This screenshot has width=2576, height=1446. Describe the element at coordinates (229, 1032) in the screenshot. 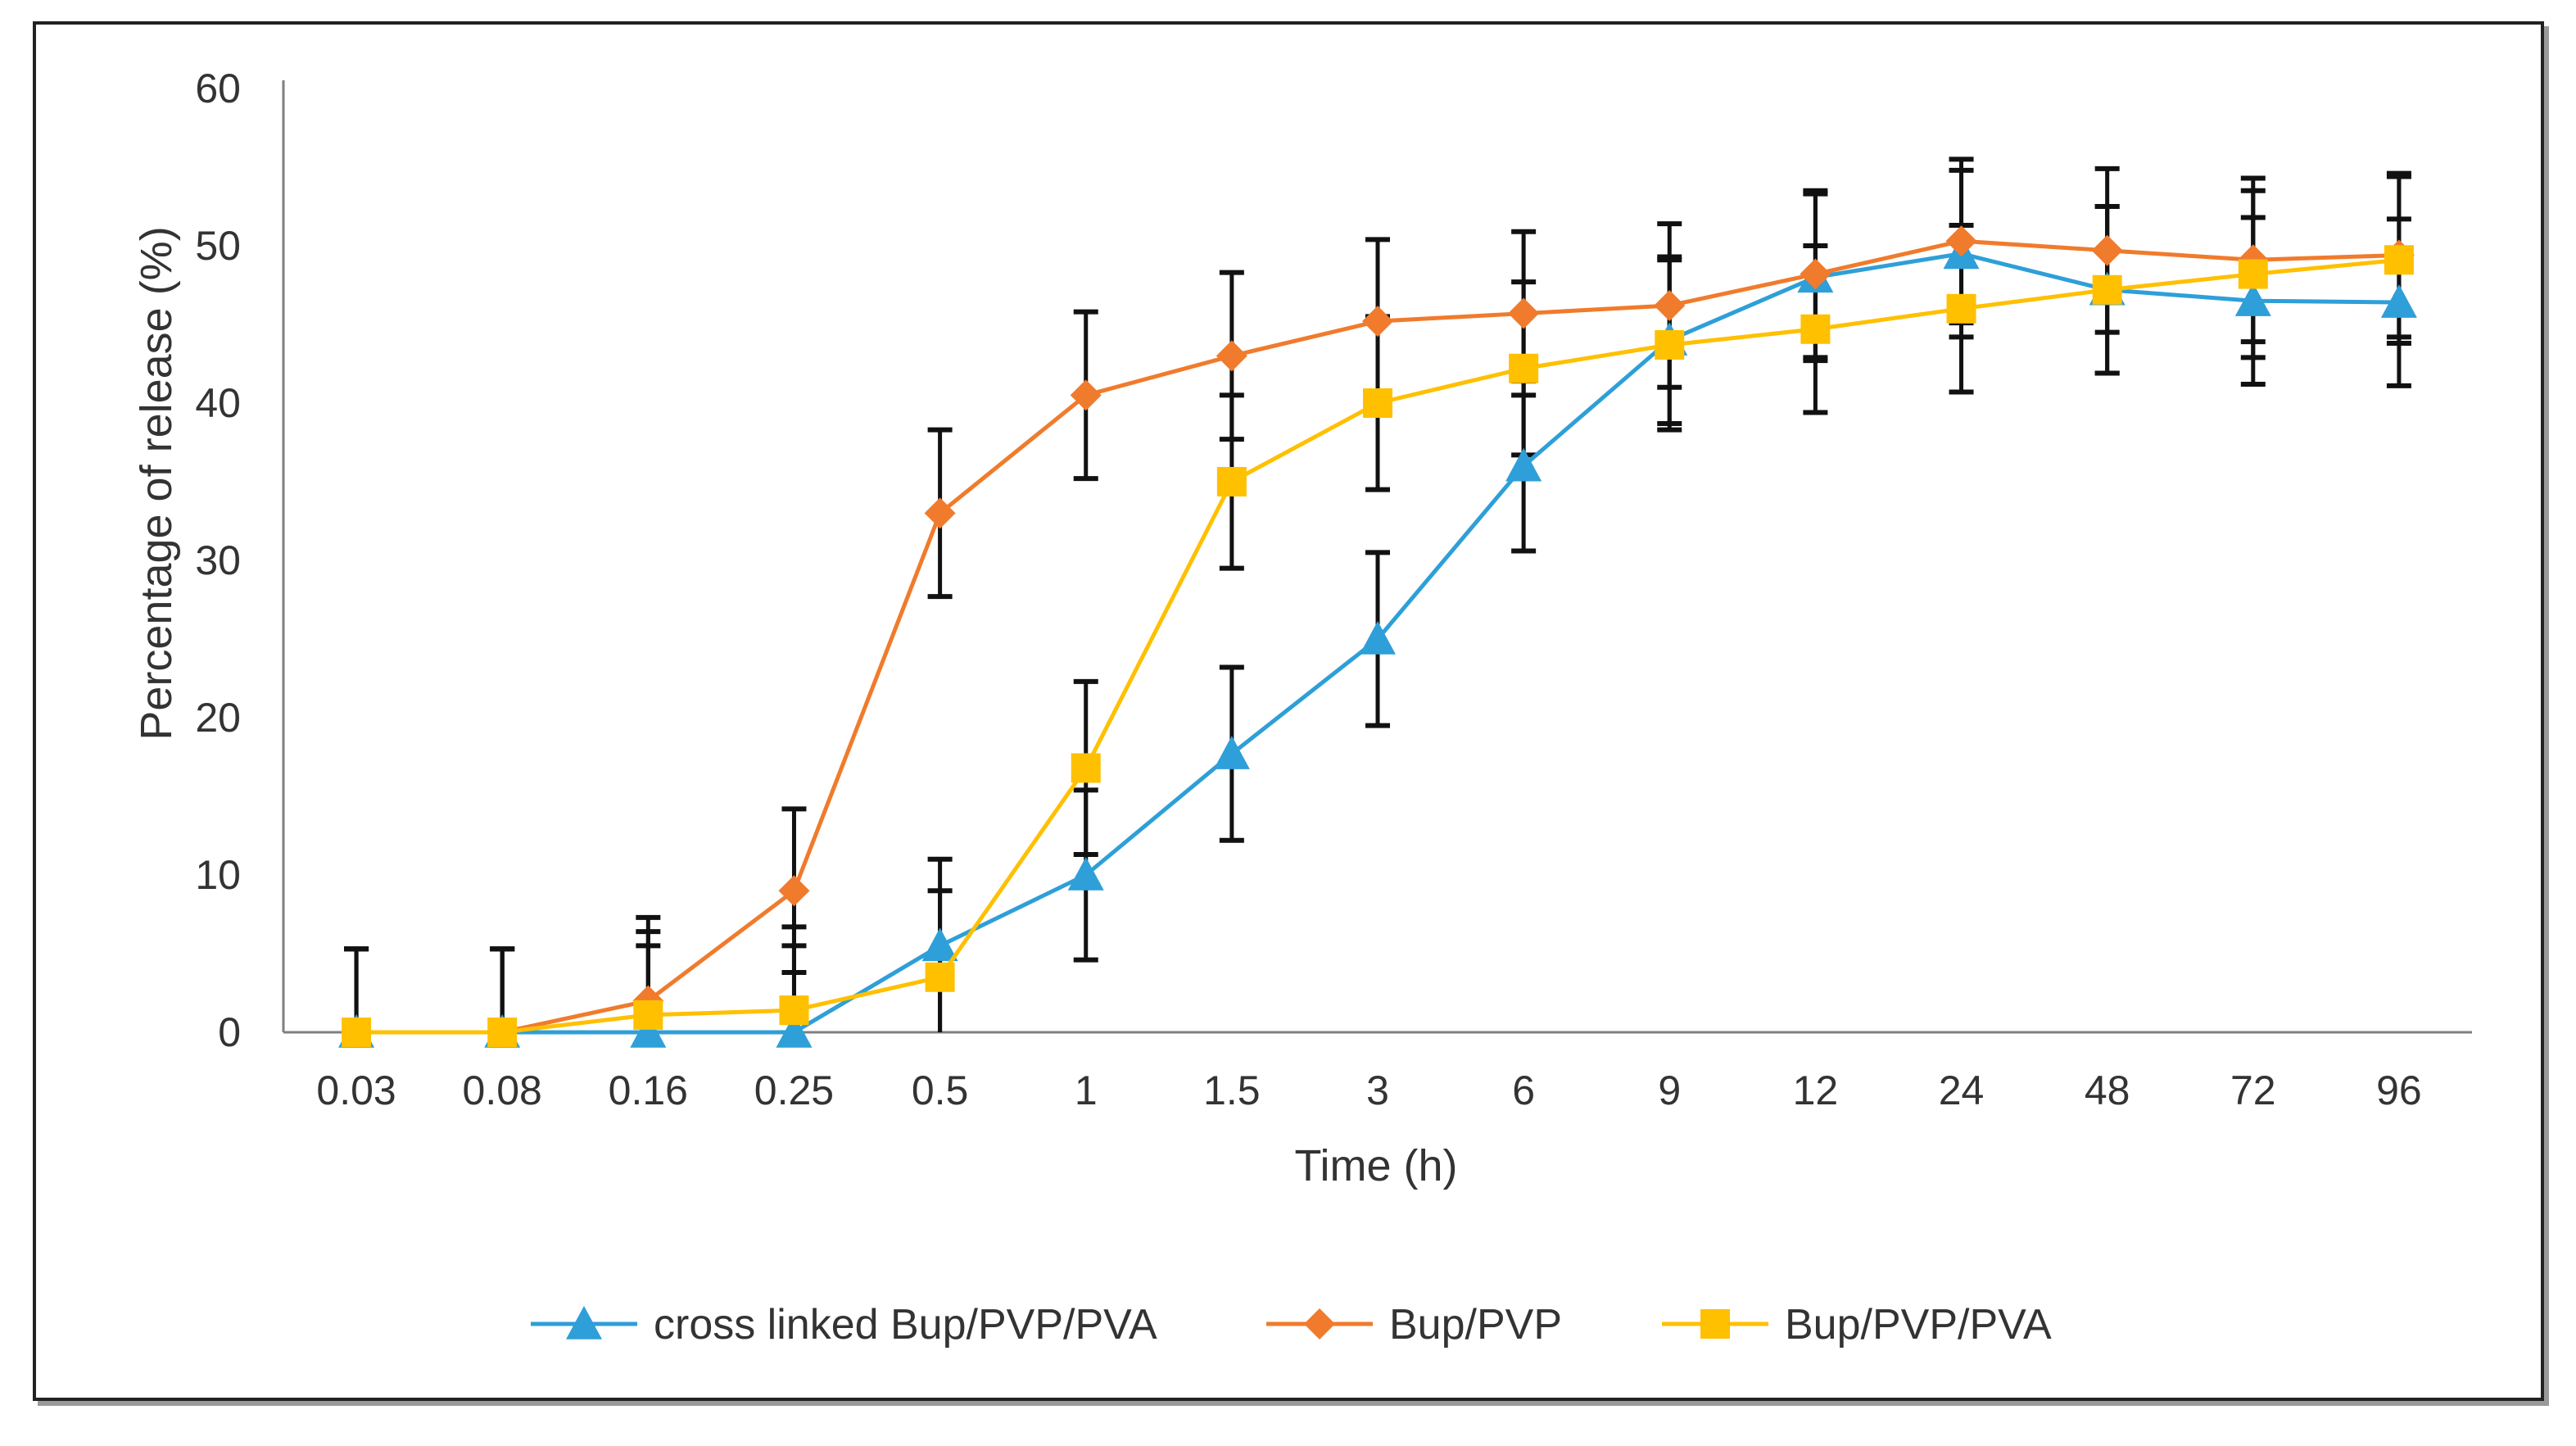

I see `y-tick-label: 0` at that location.